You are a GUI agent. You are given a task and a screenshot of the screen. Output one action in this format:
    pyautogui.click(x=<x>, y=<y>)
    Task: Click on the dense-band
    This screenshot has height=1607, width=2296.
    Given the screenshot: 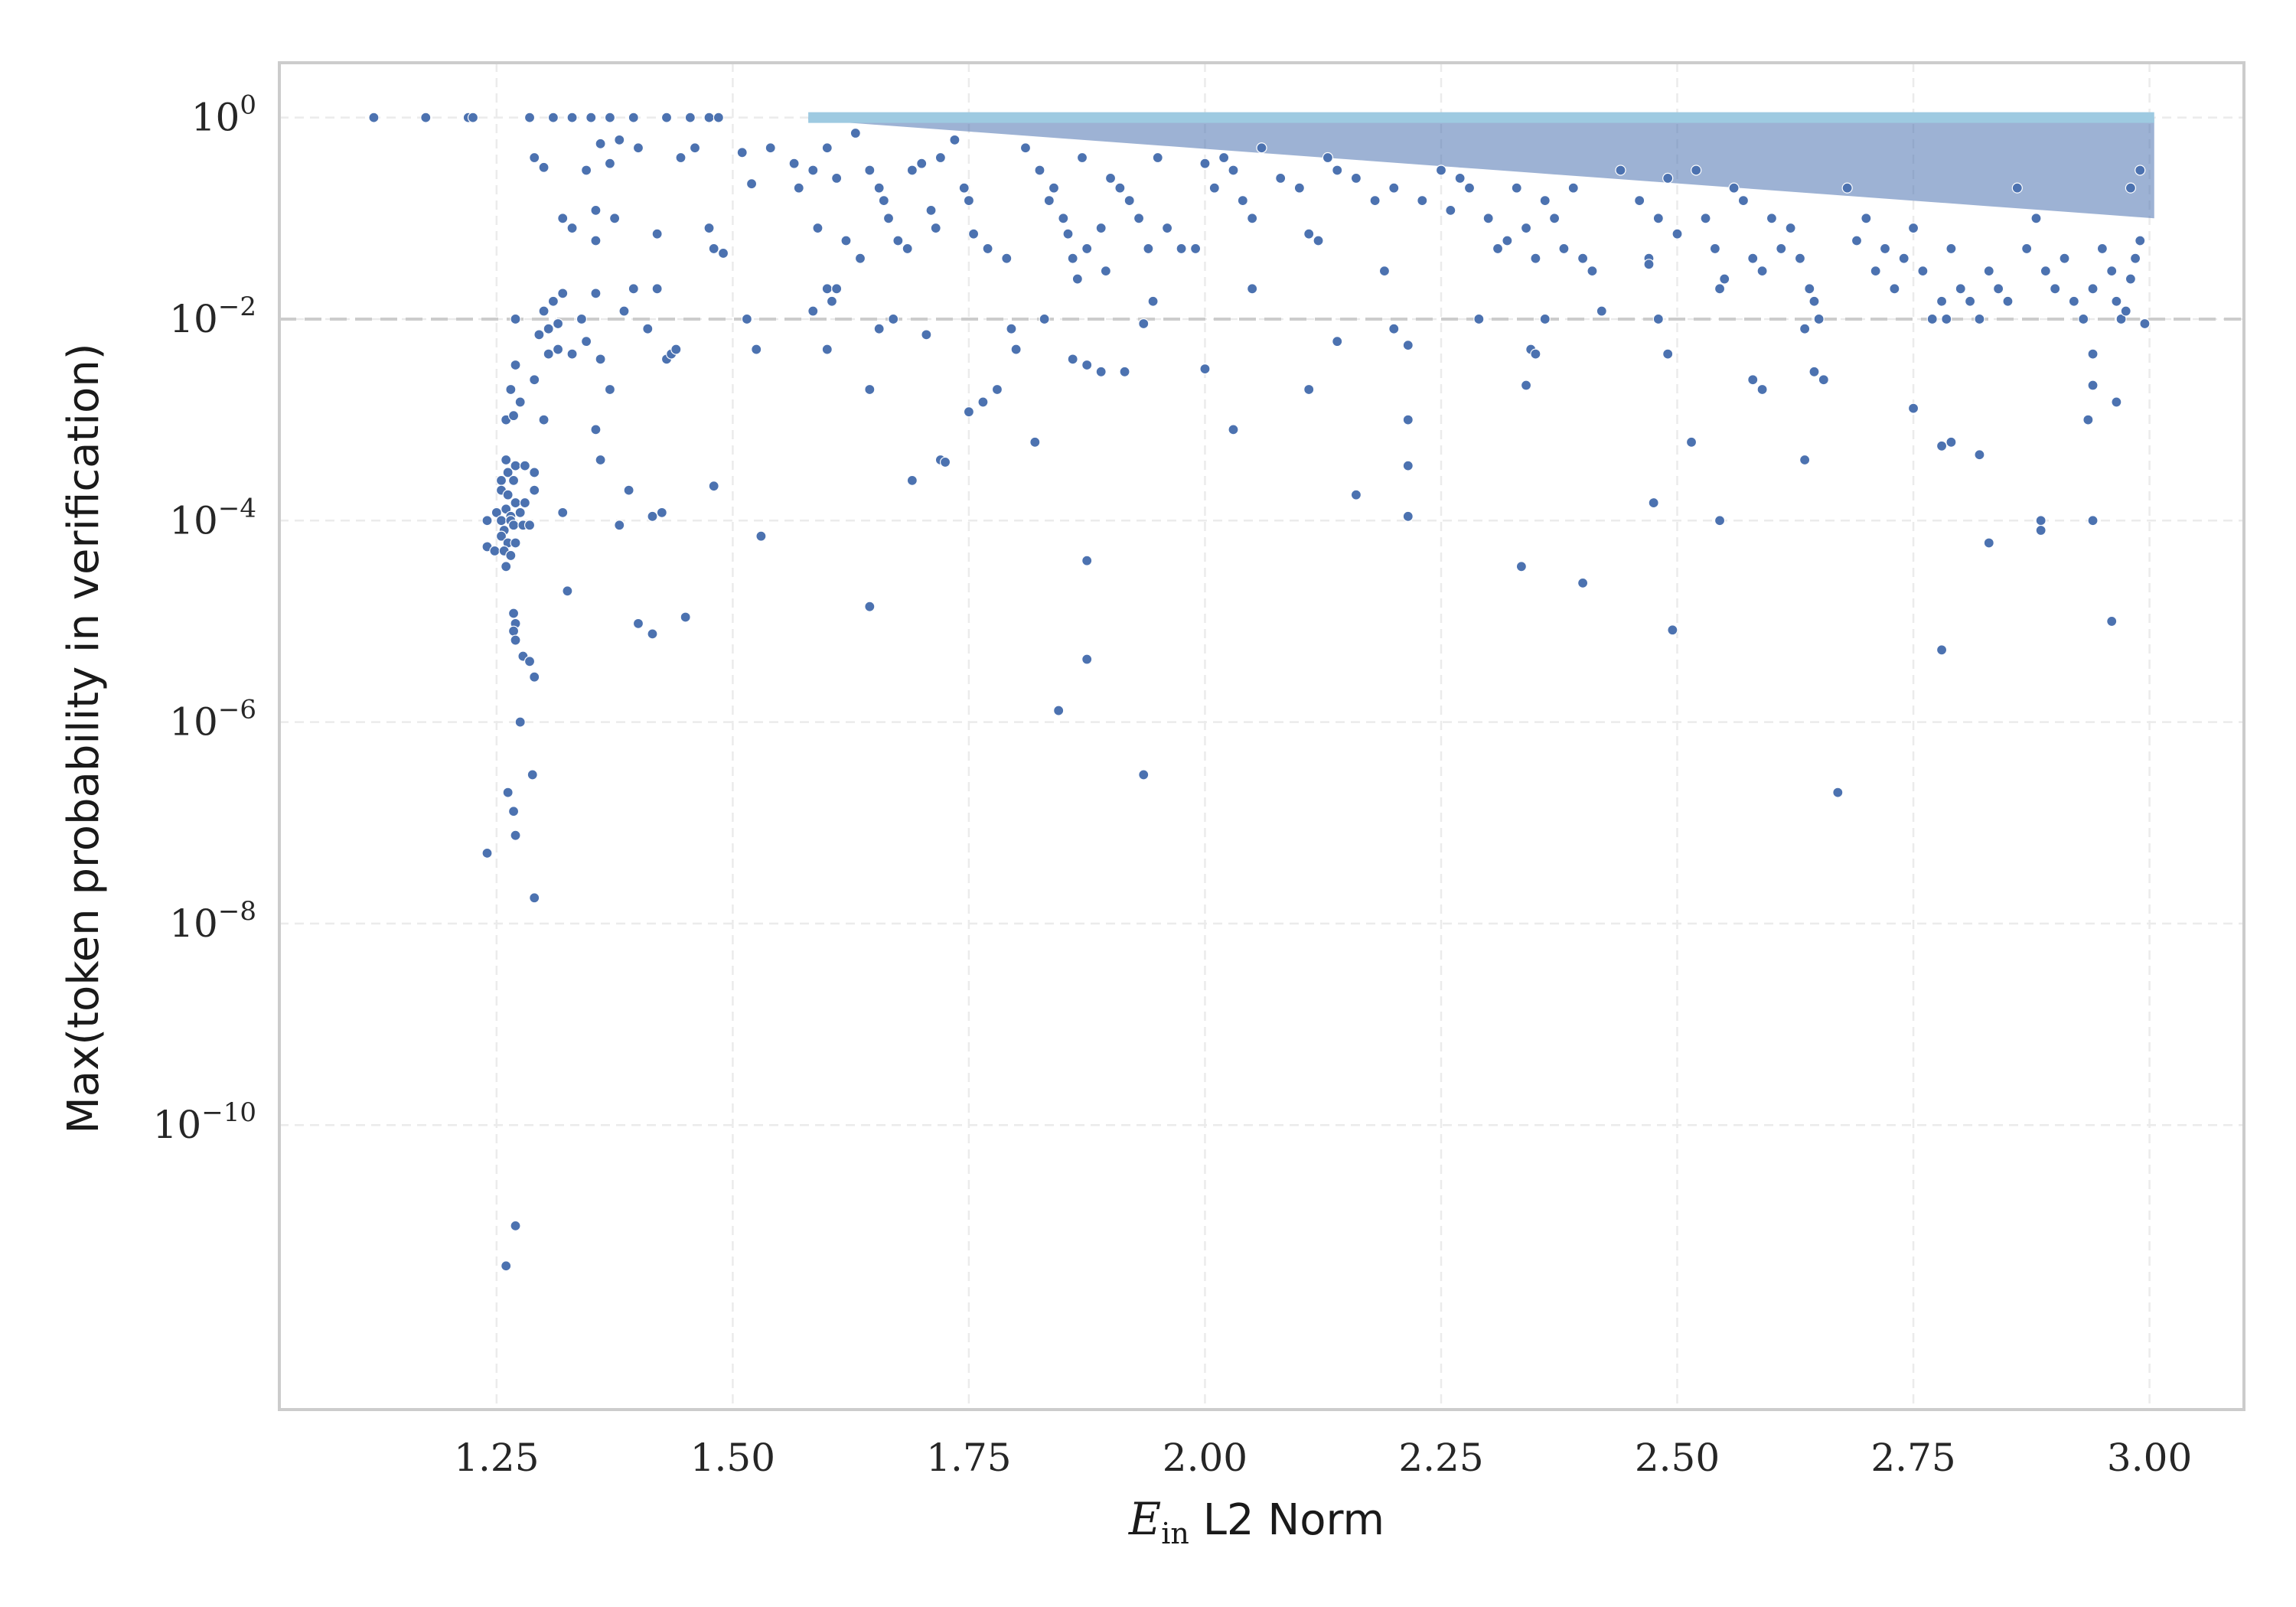 What is the action you would take?
    pyautogui.click(x=1481, y=165)
    